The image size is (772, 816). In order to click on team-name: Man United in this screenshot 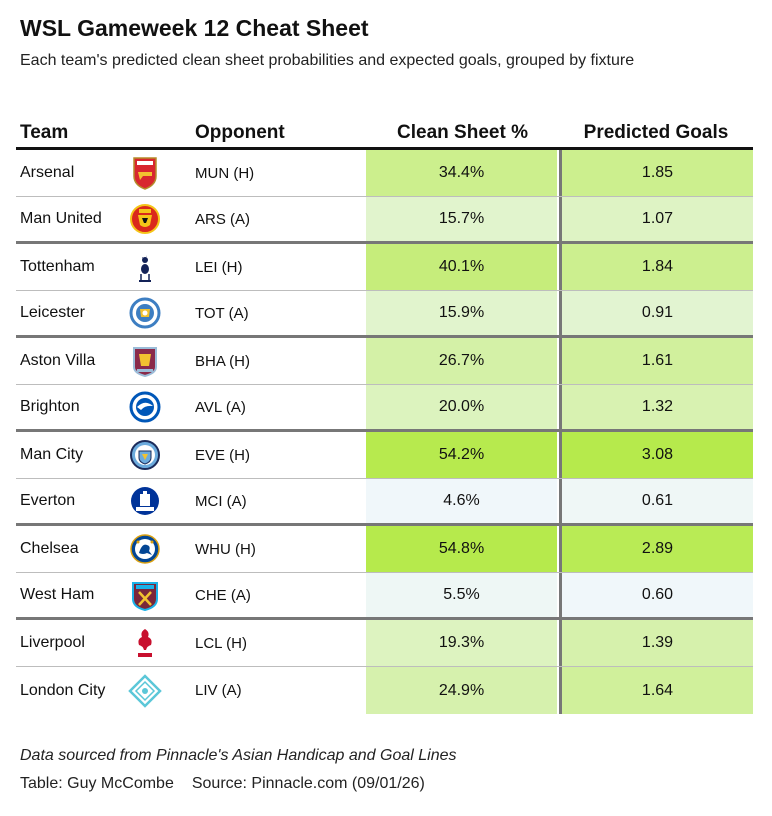, I will do `click(61, 218)`.